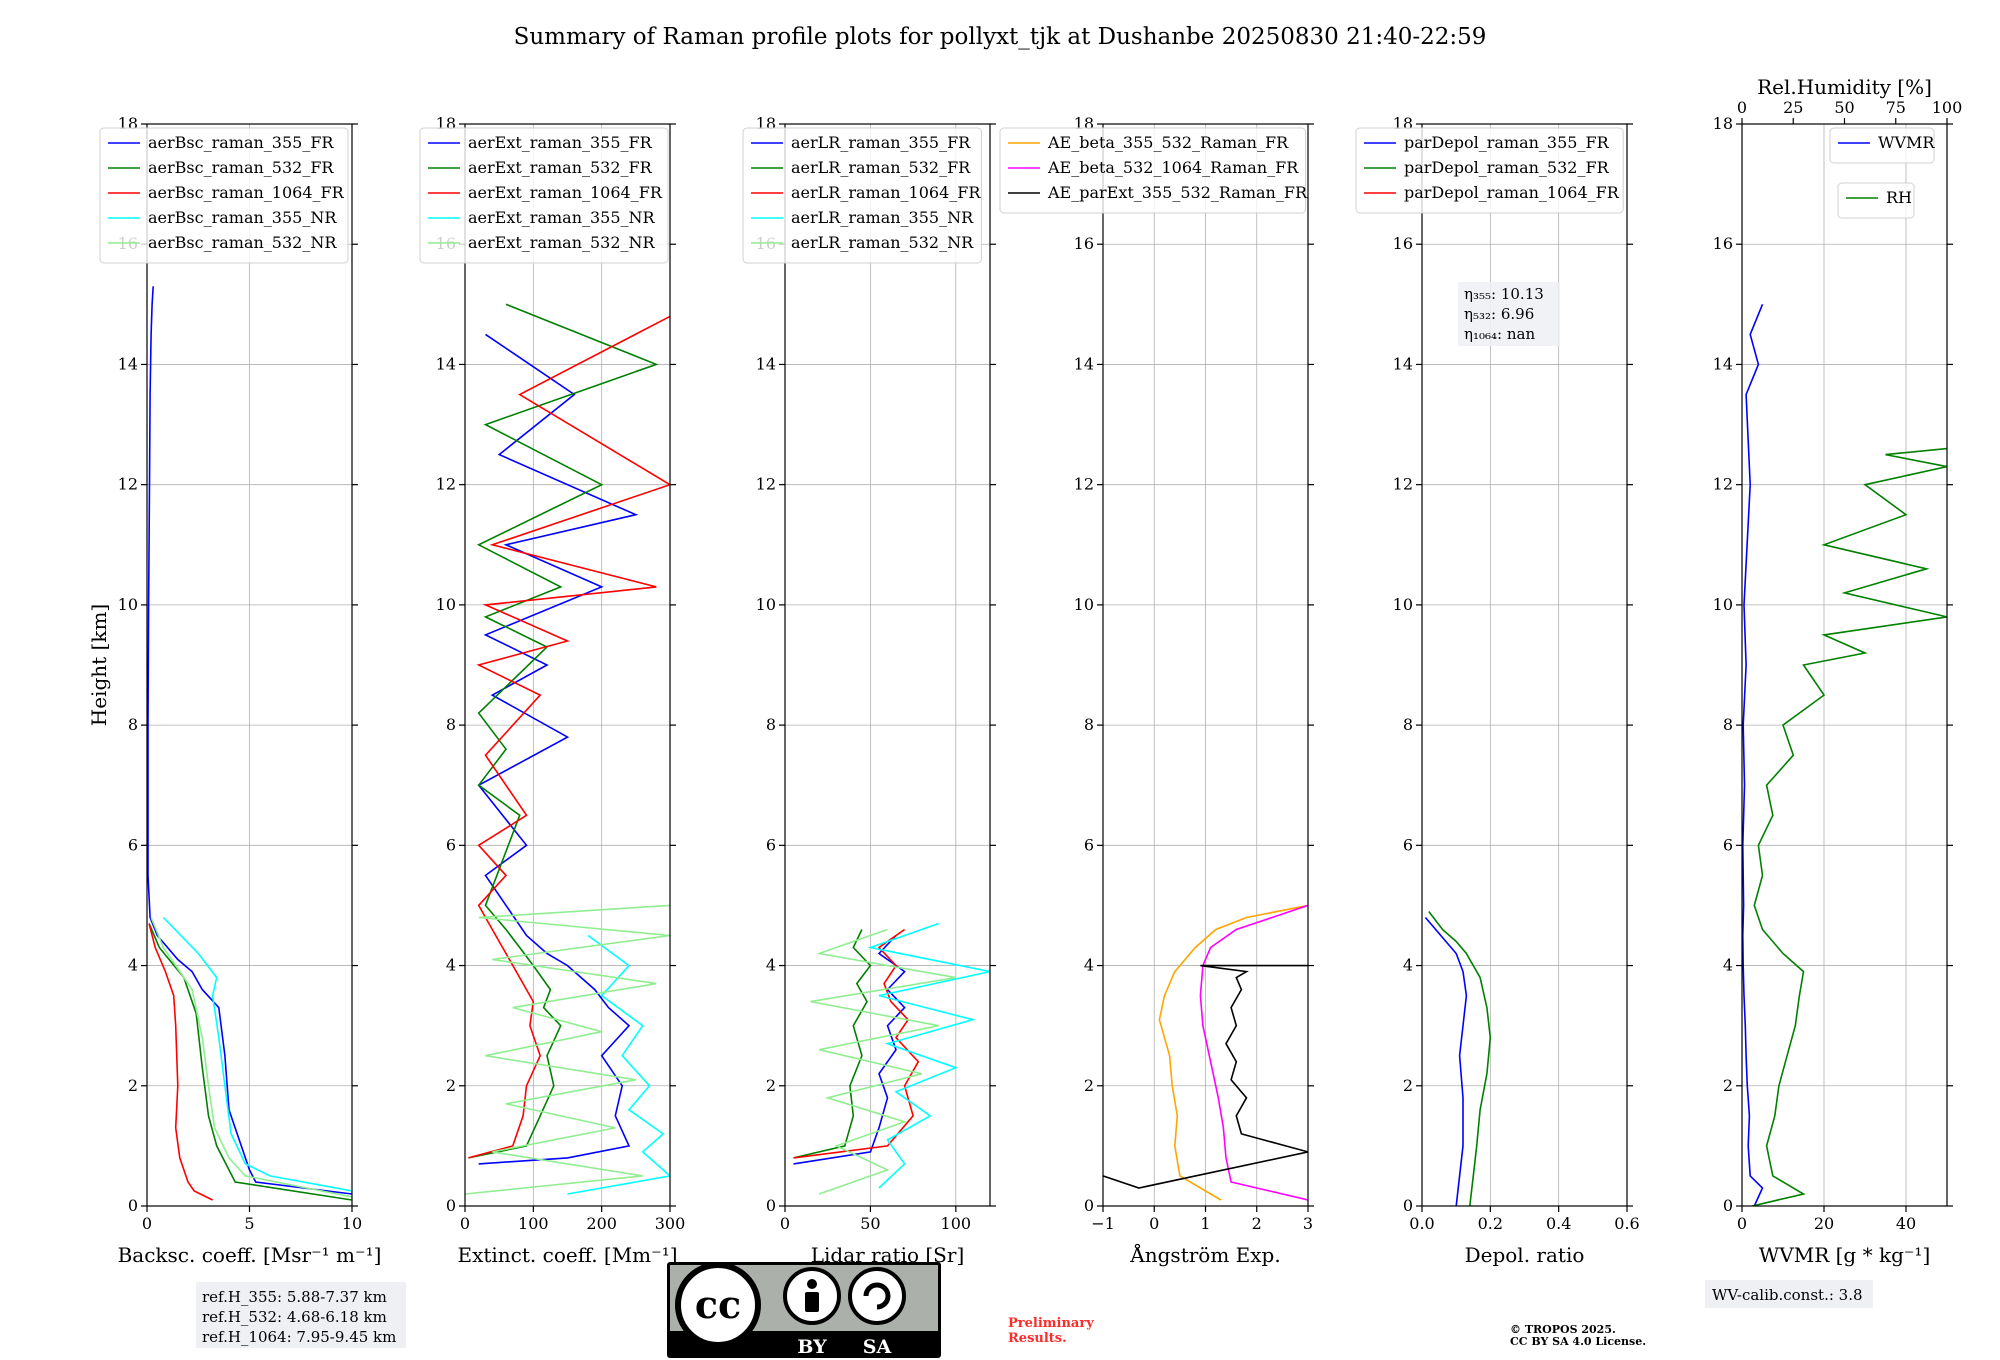 This screenshot has height=1360, width=2000. Describe the element at coordinates (1037, 1338) in the screenshot. I see `preliminary-label-2: Results.` at that location.